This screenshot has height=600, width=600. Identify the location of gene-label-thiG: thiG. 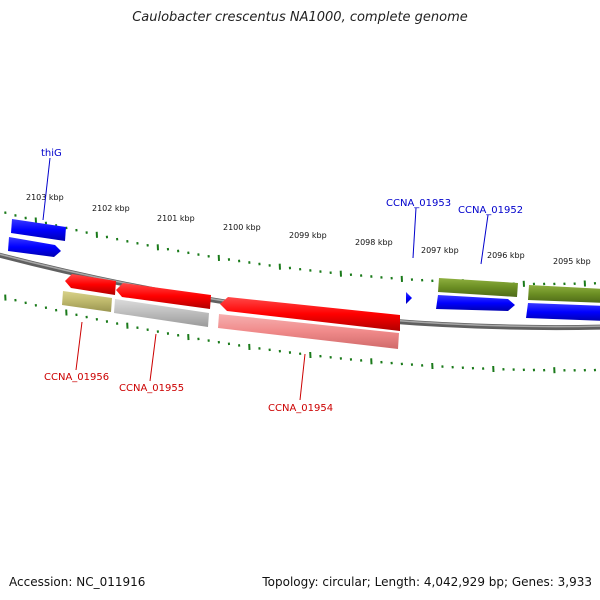
(51, 153).